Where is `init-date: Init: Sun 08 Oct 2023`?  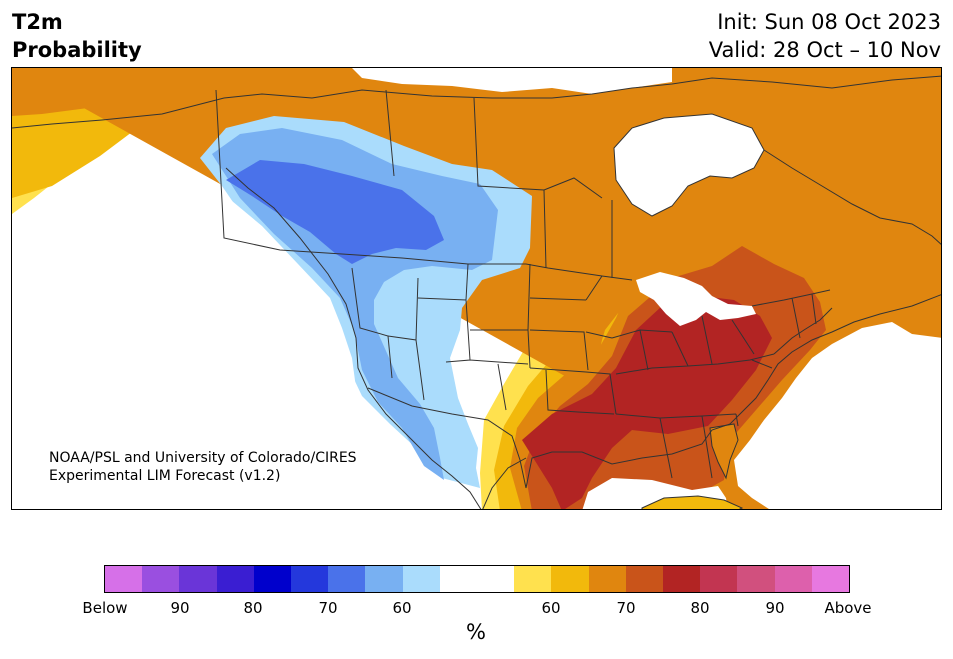
init-date: Init: Sun 08 Oct 2023 is located at coordinates (829, 22).